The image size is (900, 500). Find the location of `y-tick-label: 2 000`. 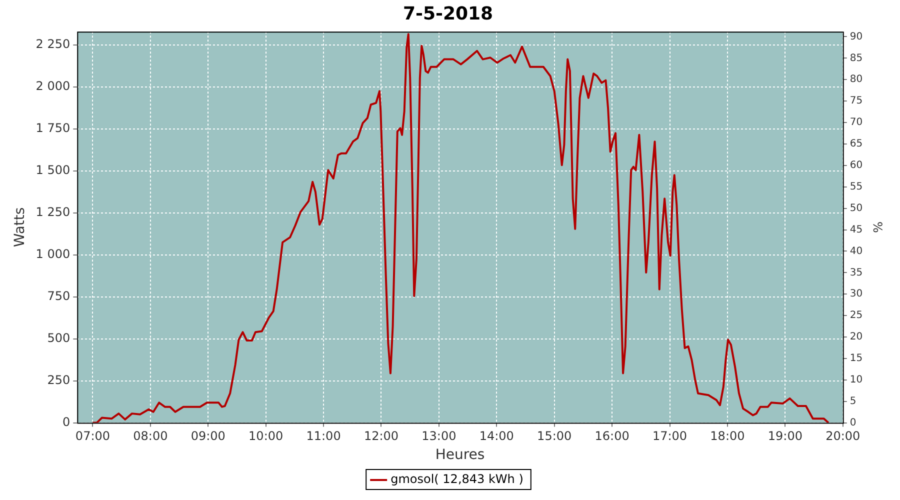

y-tick-label: 2 000 is located at coordinates (53, 86).